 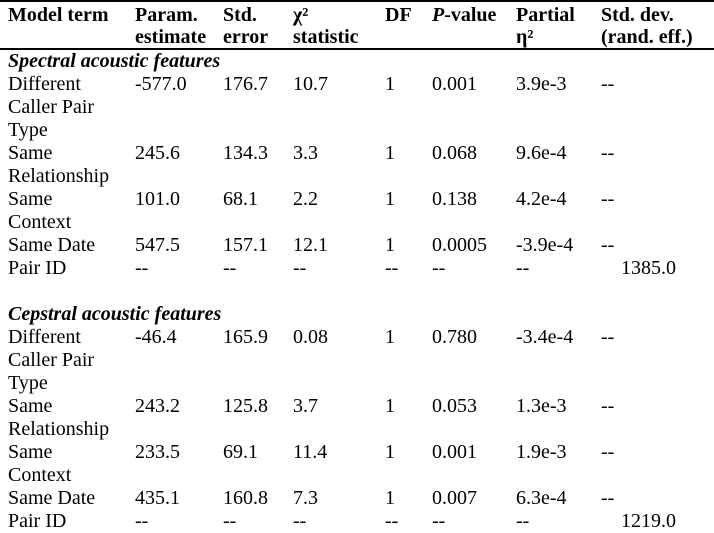 What do you see at coordinates (59, 164) in the screenshot?
I see `cell-model-term: Same Relationship` at bounding box center [59, 164].